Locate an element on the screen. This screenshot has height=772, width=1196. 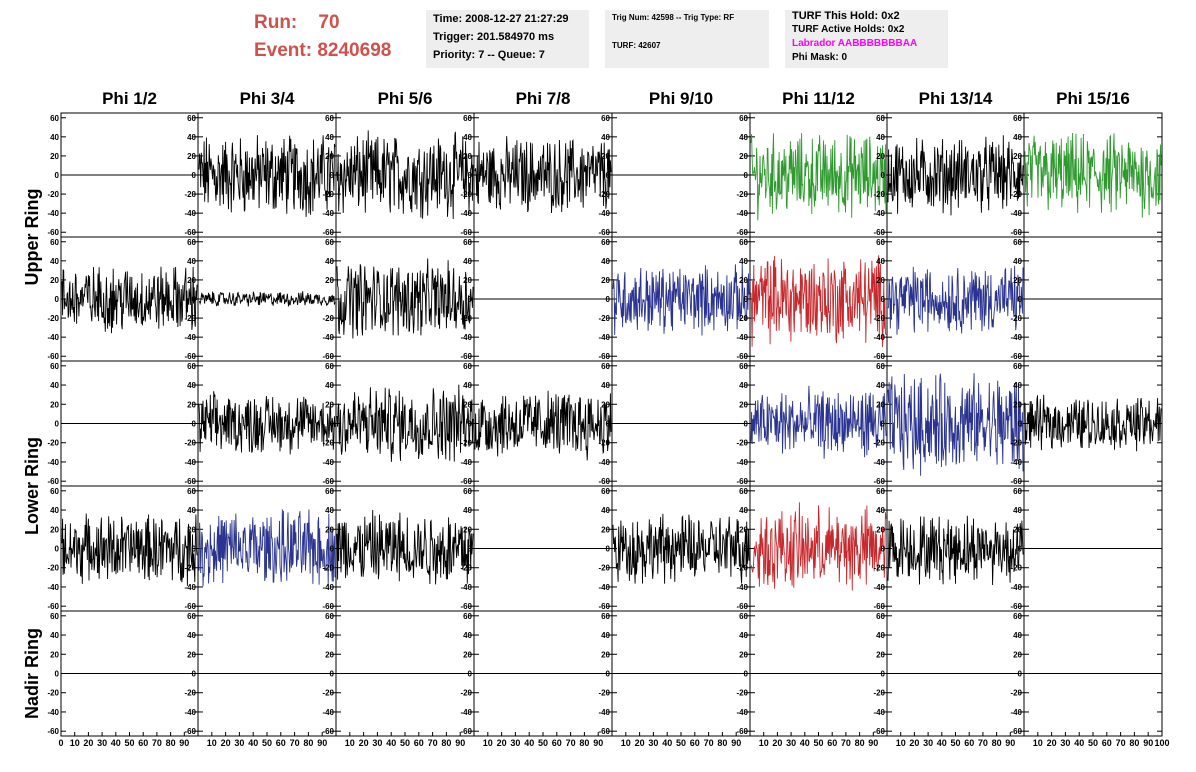
row-label: Upper Ring is located at coordinates (32, 237).